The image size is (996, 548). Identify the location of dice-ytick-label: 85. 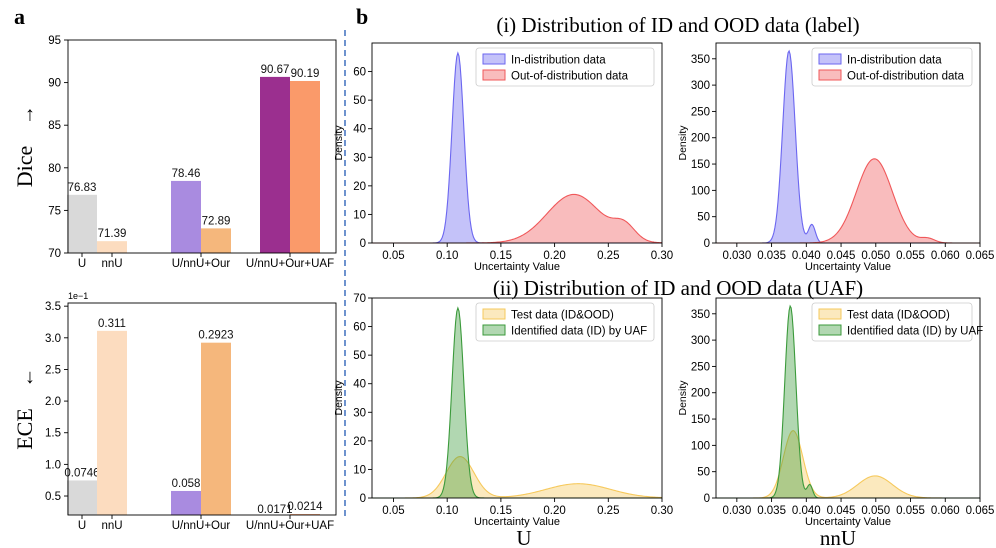
(54, 126).